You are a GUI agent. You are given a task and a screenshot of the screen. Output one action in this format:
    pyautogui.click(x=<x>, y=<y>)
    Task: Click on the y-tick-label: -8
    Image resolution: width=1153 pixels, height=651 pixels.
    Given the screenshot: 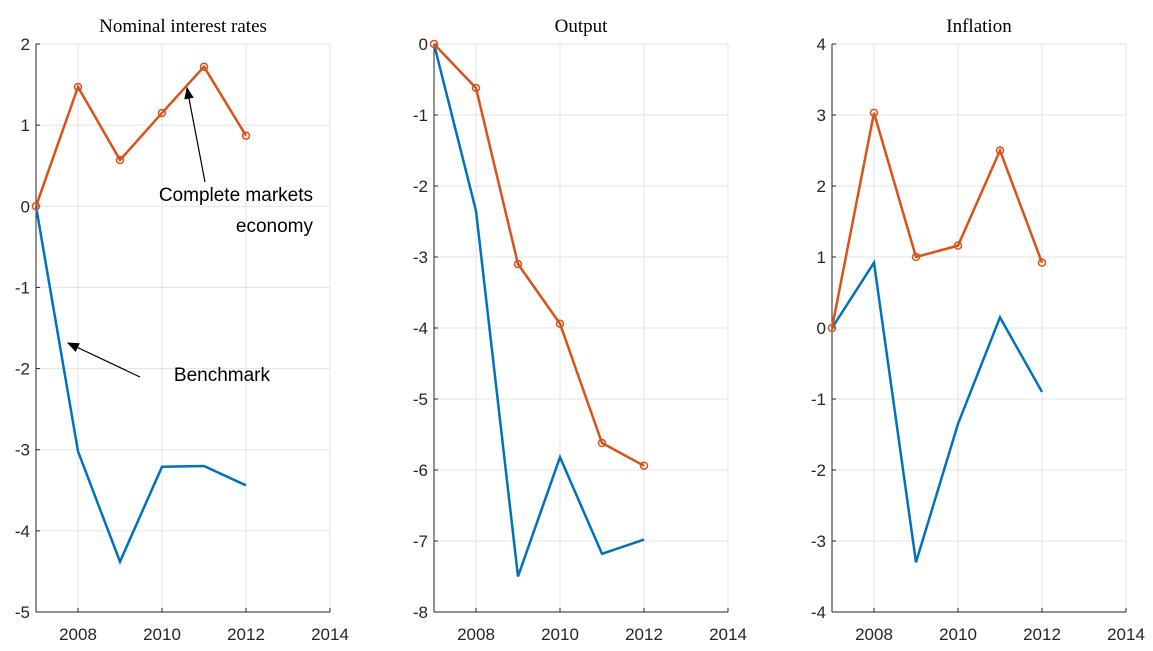 What is the action you would take?
    pyautogui.click(x=420, y=612)
    